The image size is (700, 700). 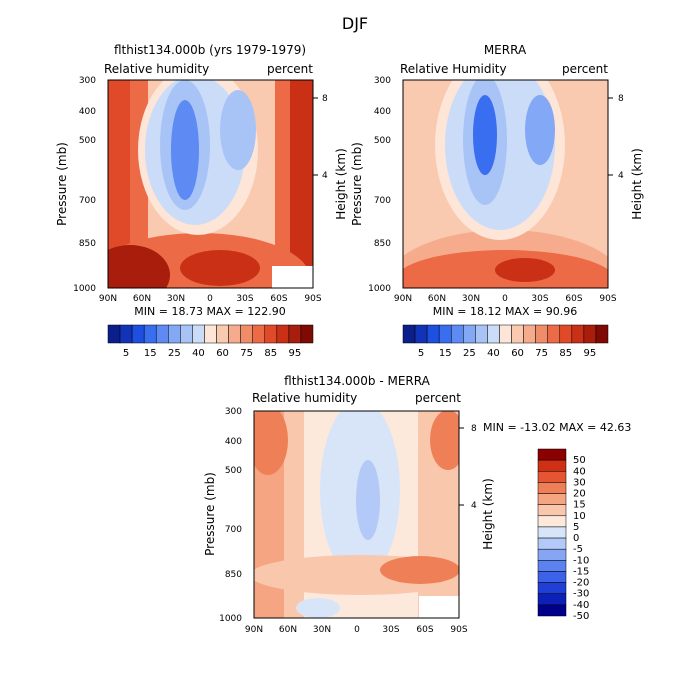 I want to click on colorbar-label: 50, so click(x=579, y=460).